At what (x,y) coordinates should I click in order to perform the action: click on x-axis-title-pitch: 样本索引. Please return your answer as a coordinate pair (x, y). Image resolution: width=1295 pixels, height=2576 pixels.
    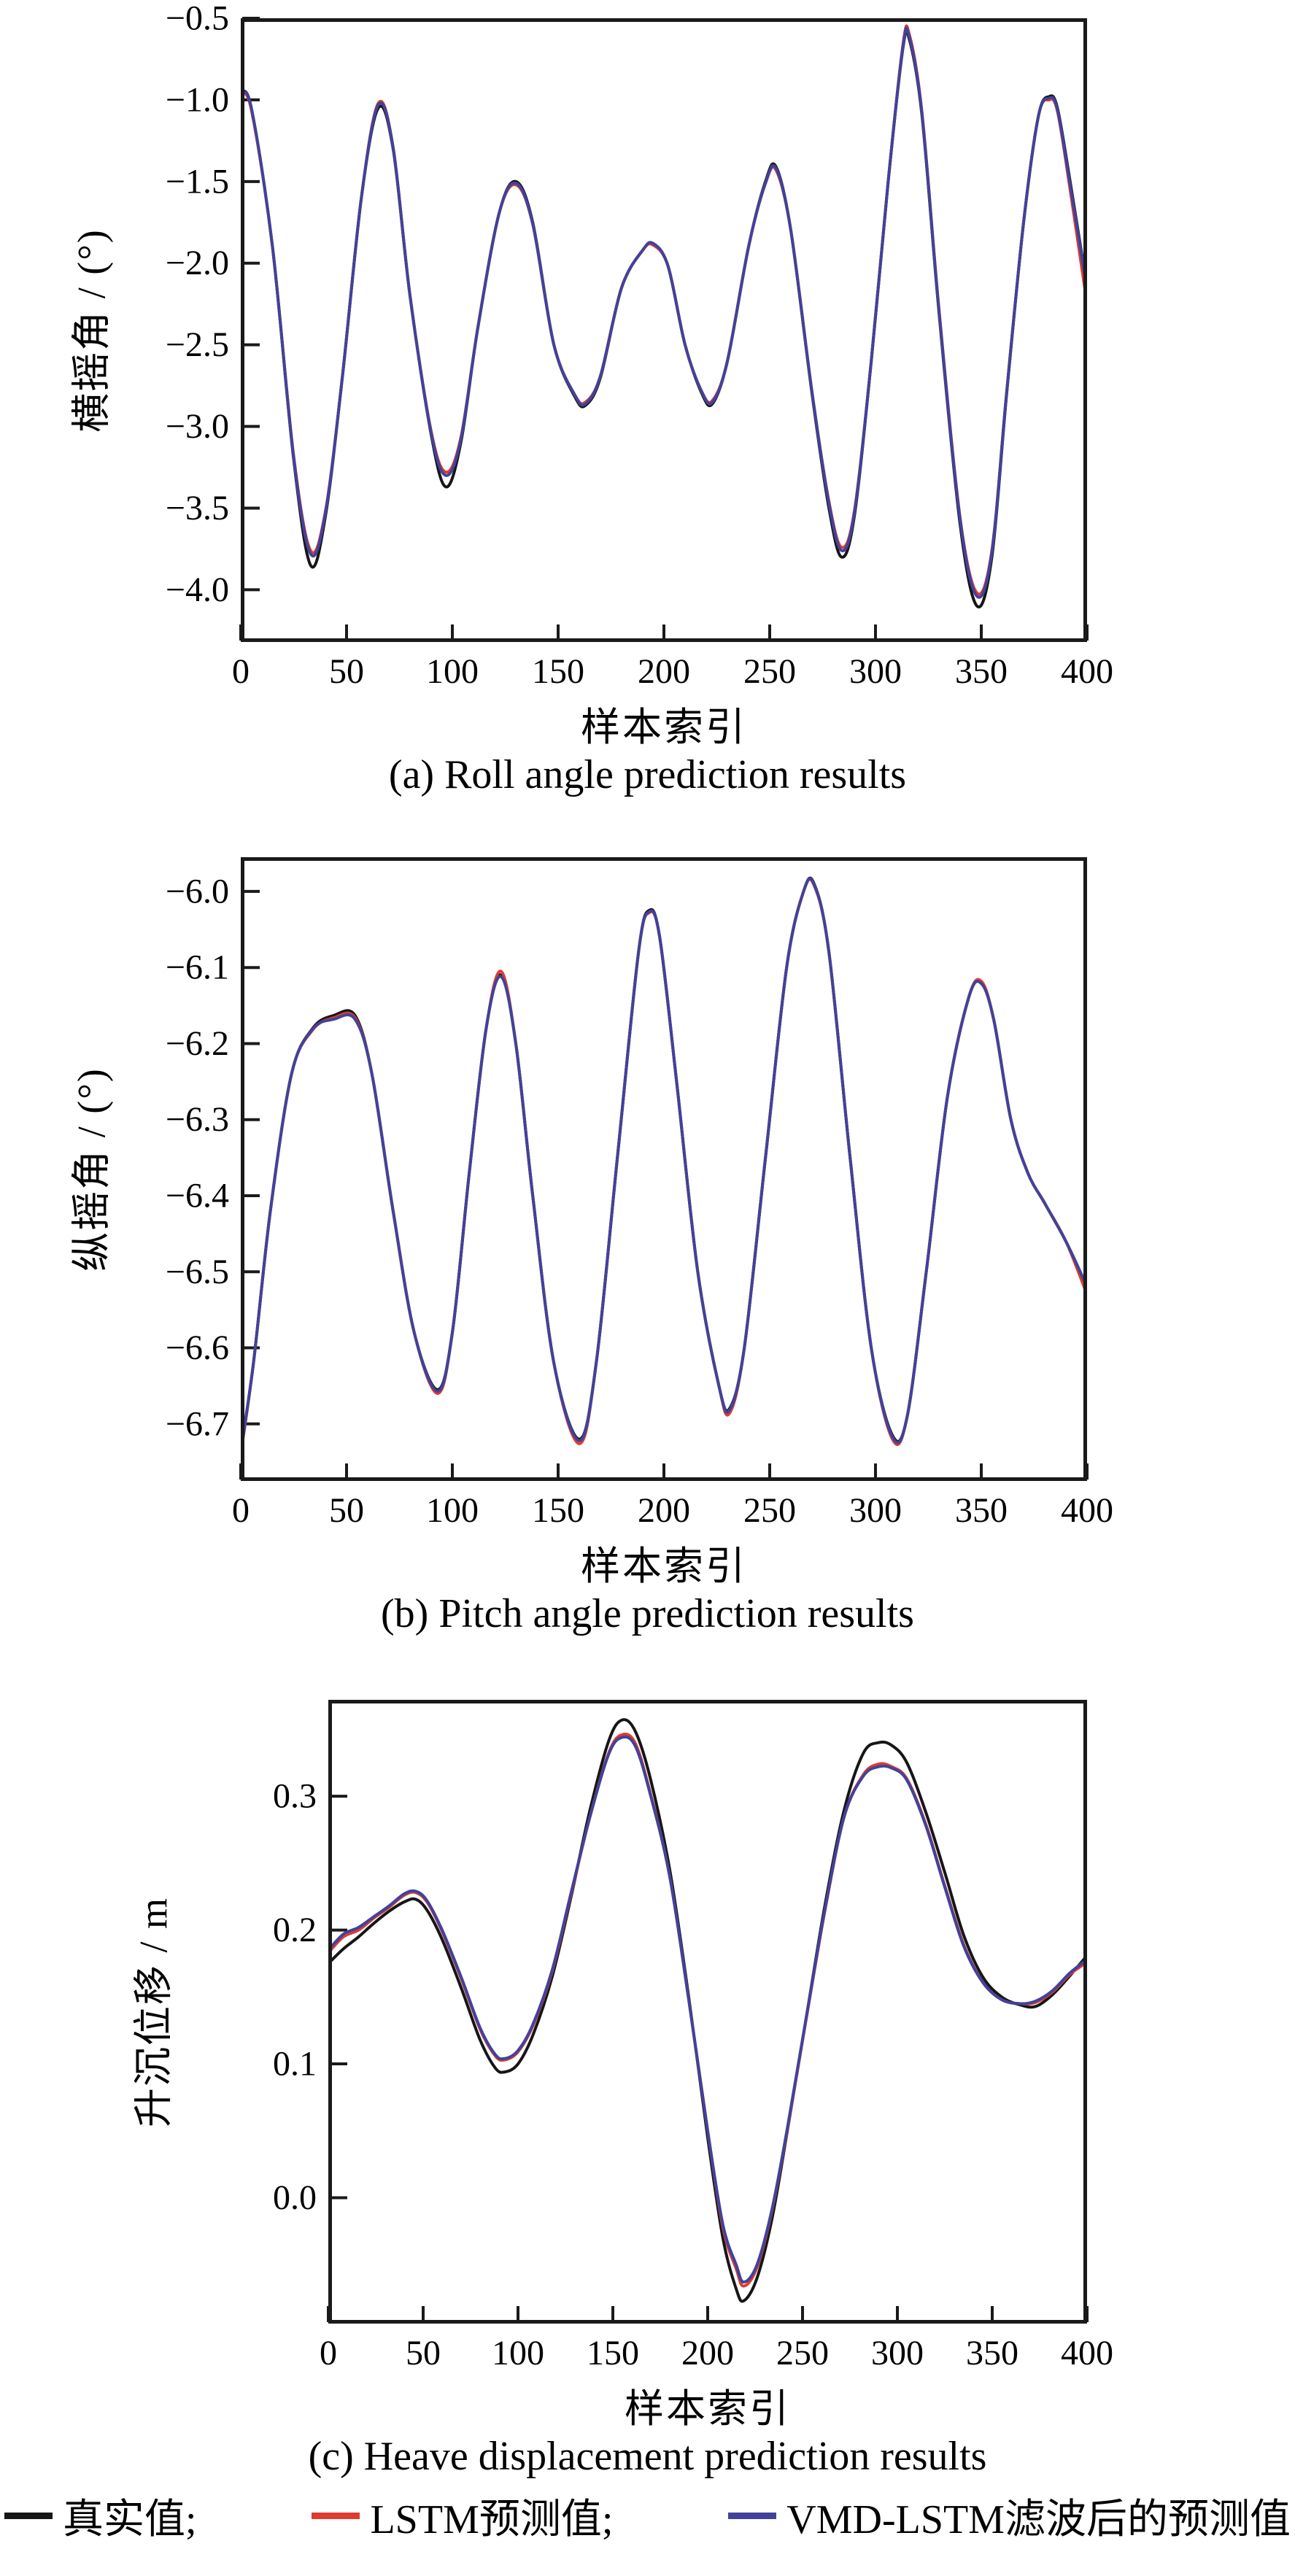
    Looking at the image, I should click on (664, 1566).